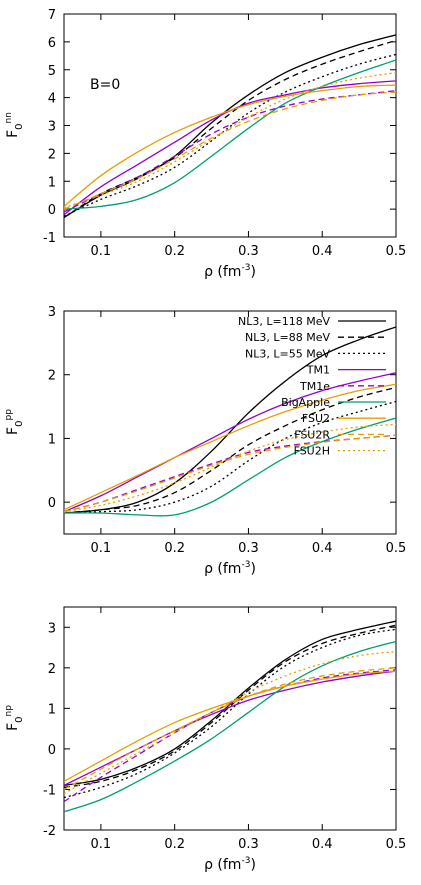  Describe the element at coordinates (52, 210) in the screenshot. I see `y-tick-label-nn: 0` at that location.